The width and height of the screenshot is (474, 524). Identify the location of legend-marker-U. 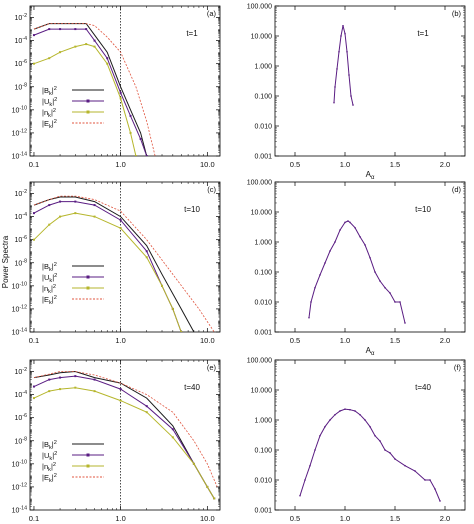
(88, 455).